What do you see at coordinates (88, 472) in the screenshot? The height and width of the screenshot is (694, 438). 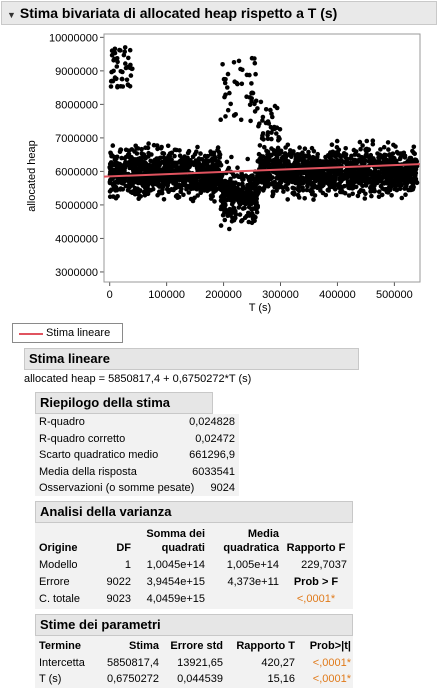 I see `summary-label: Media della risposta` at bounding box center [88, 472].